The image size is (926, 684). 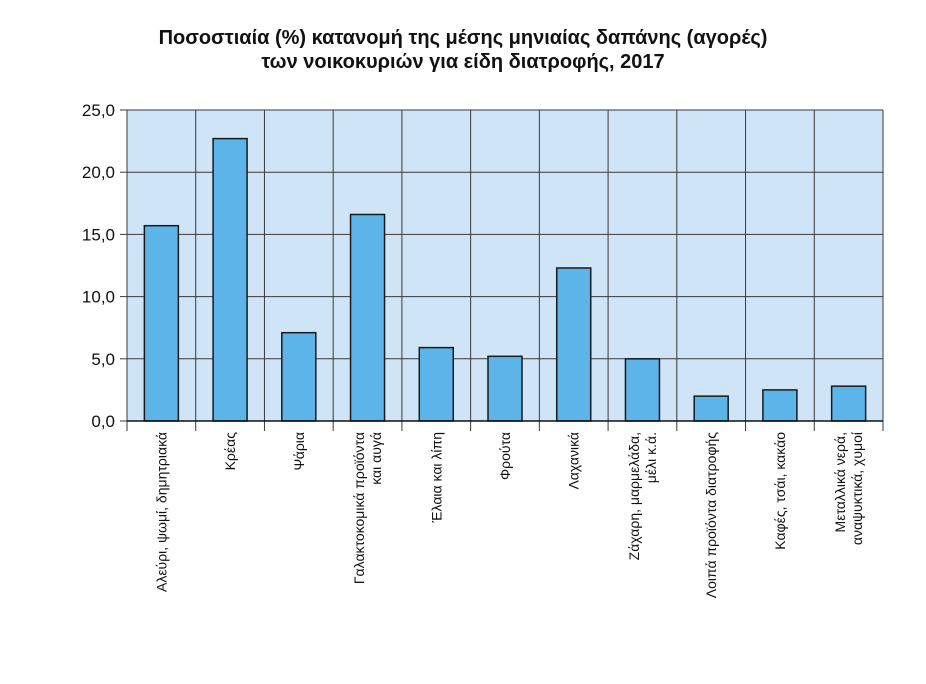 I want to click on y-tick-label: 10,0, so click(x=98, y=297).